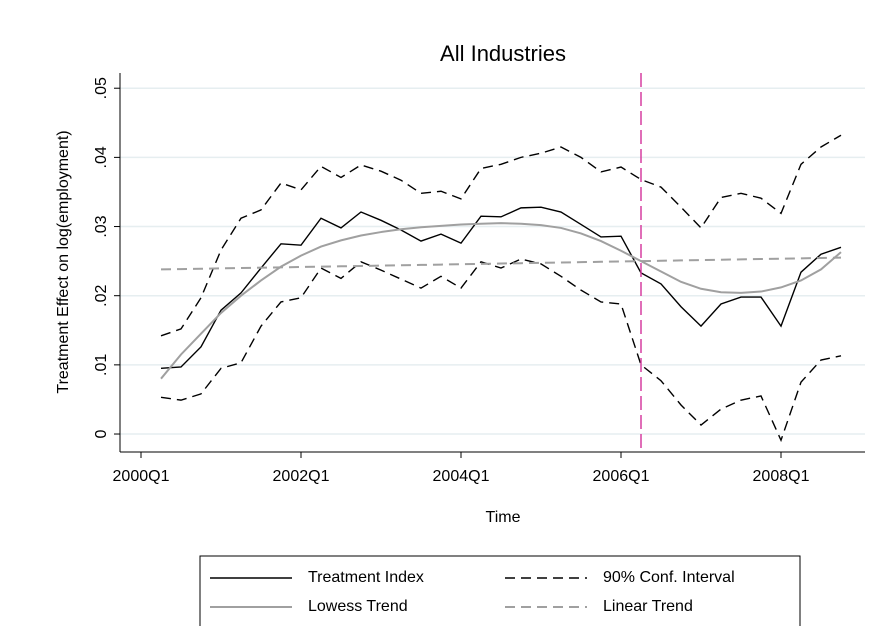 This screenshot has width=889, height=626. What do you see at coordinates (101, 433) in the screenshot?
I see `y-tick-label: 0` at bounding box center [101, 433].